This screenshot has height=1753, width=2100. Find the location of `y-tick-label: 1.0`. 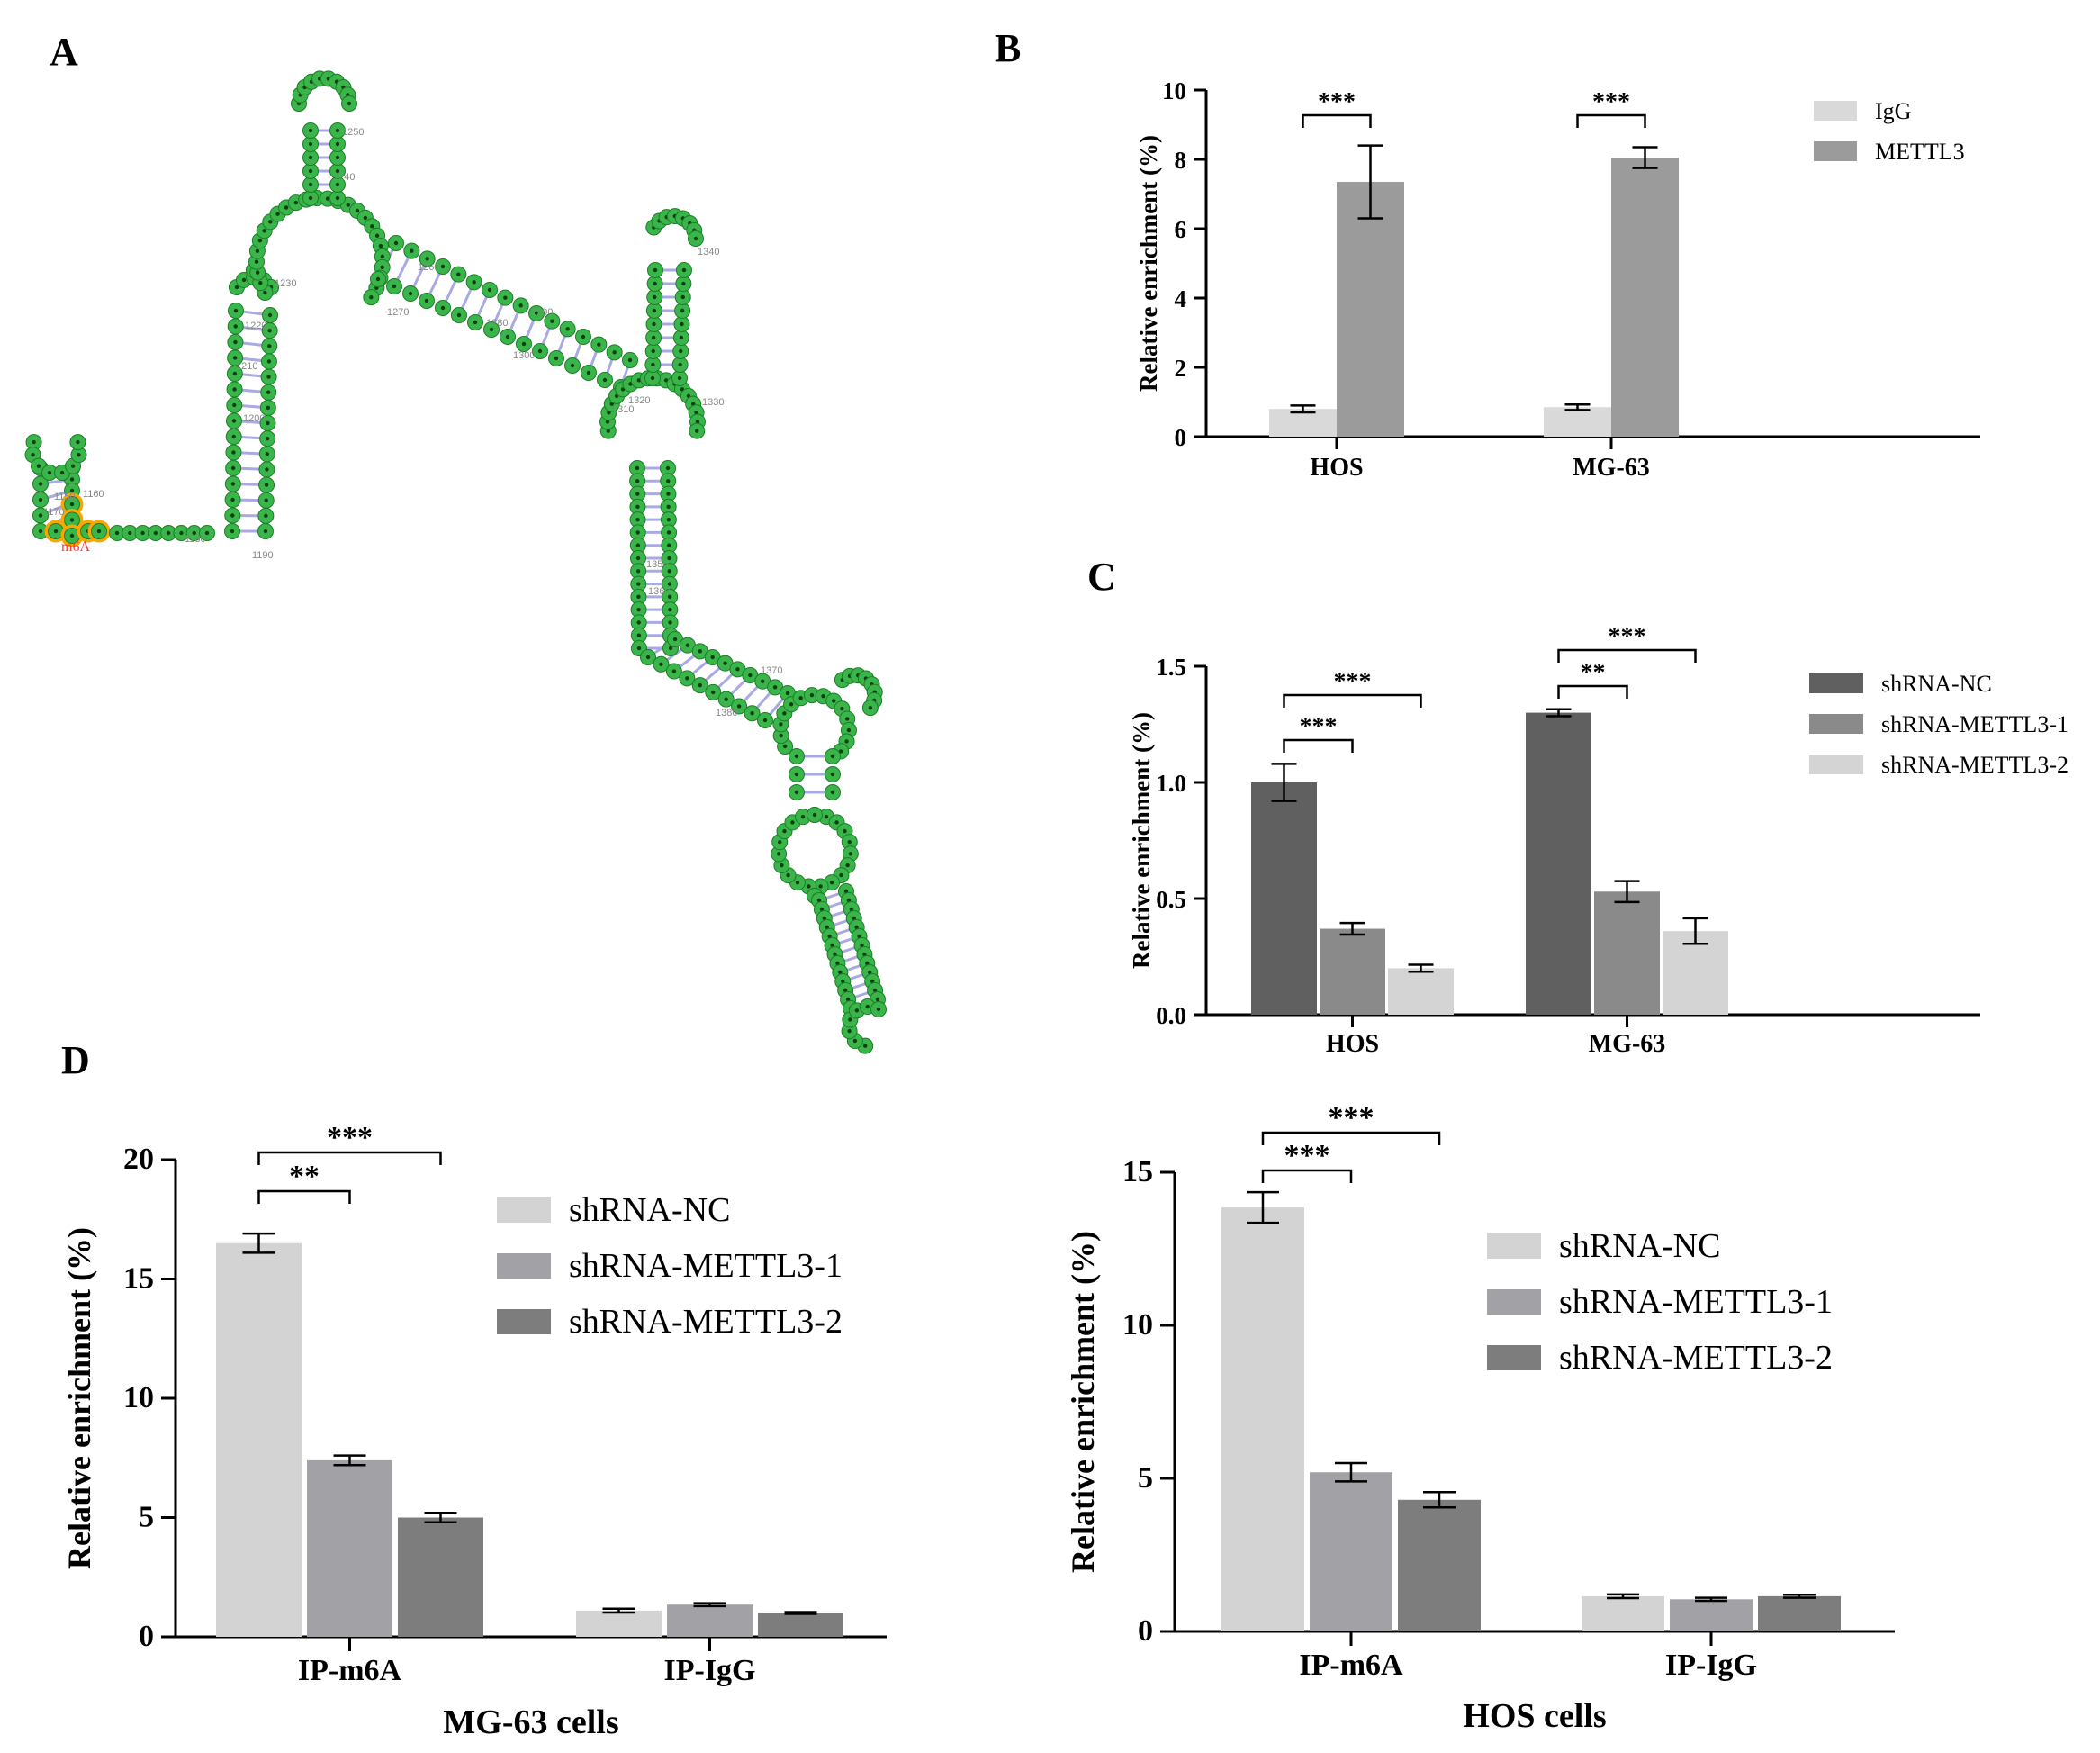

y-tick-label: 1.0 is located at coordinates (1171, 783).